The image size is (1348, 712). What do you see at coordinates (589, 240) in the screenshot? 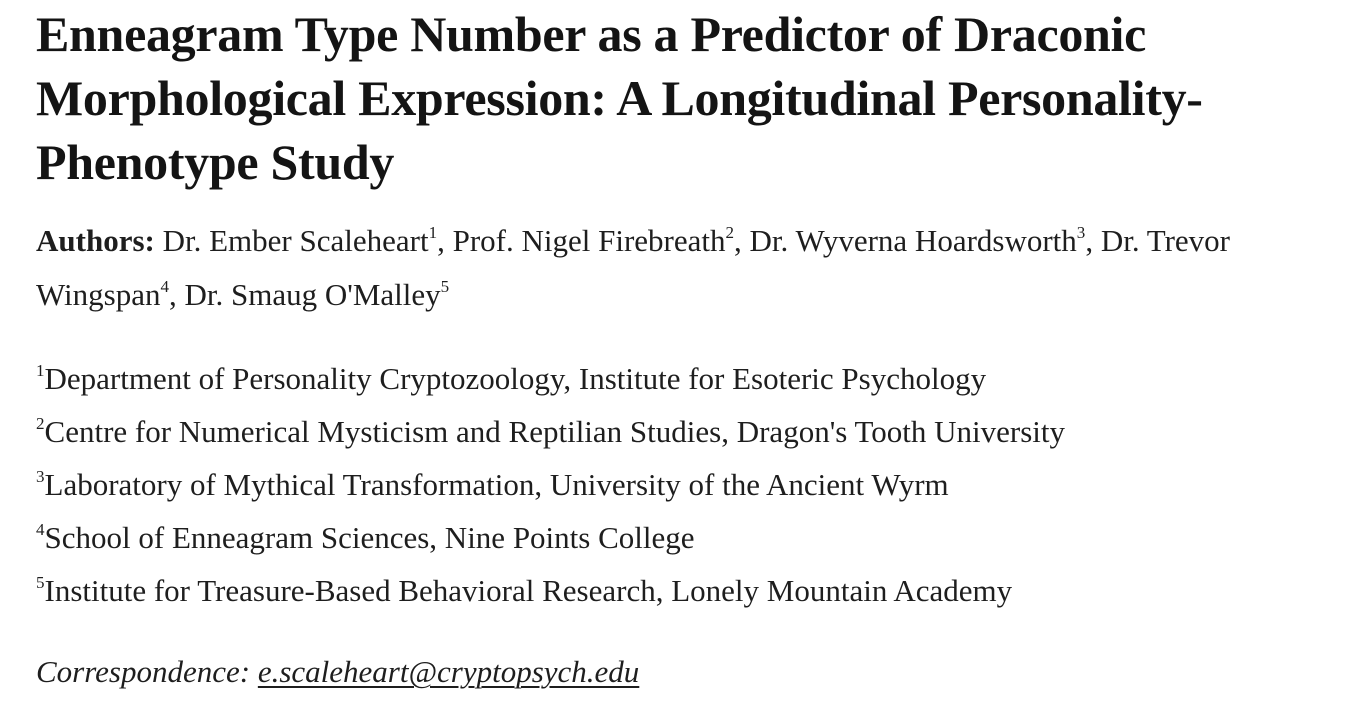
I see `author-name: Prof. Nigel Firebreath` at bounding box center [589, 240].